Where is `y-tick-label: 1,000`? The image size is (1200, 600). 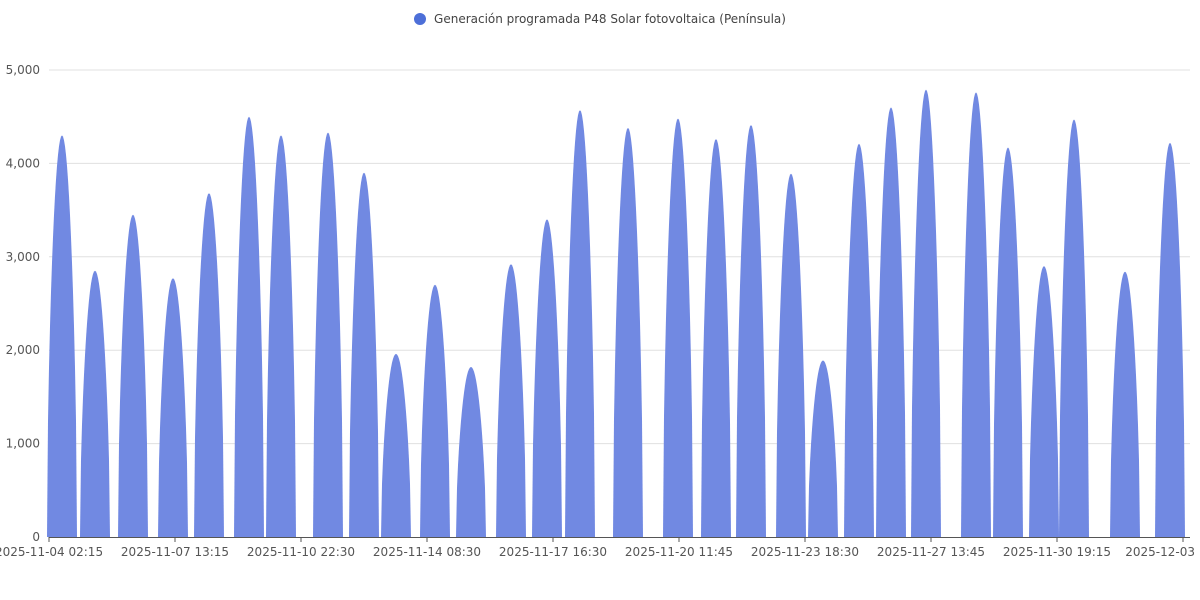 y-tick-label: 1,000 is located at coordinates (23, 444).